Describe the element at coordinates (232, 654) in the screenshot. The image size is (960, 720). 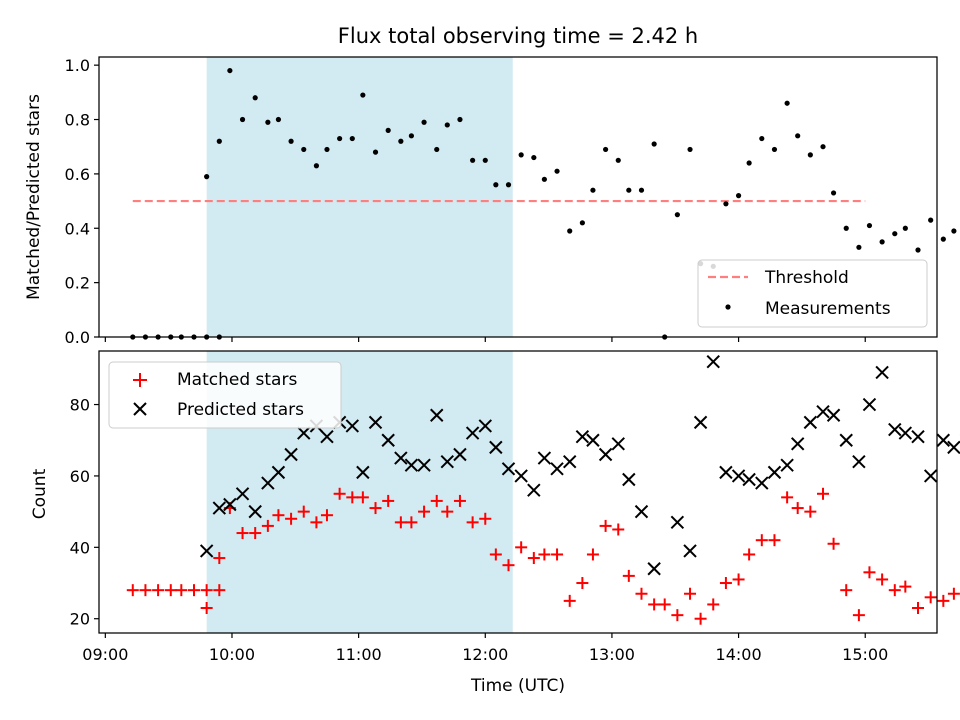
I see `x-tick-label: 10:00` at that location.